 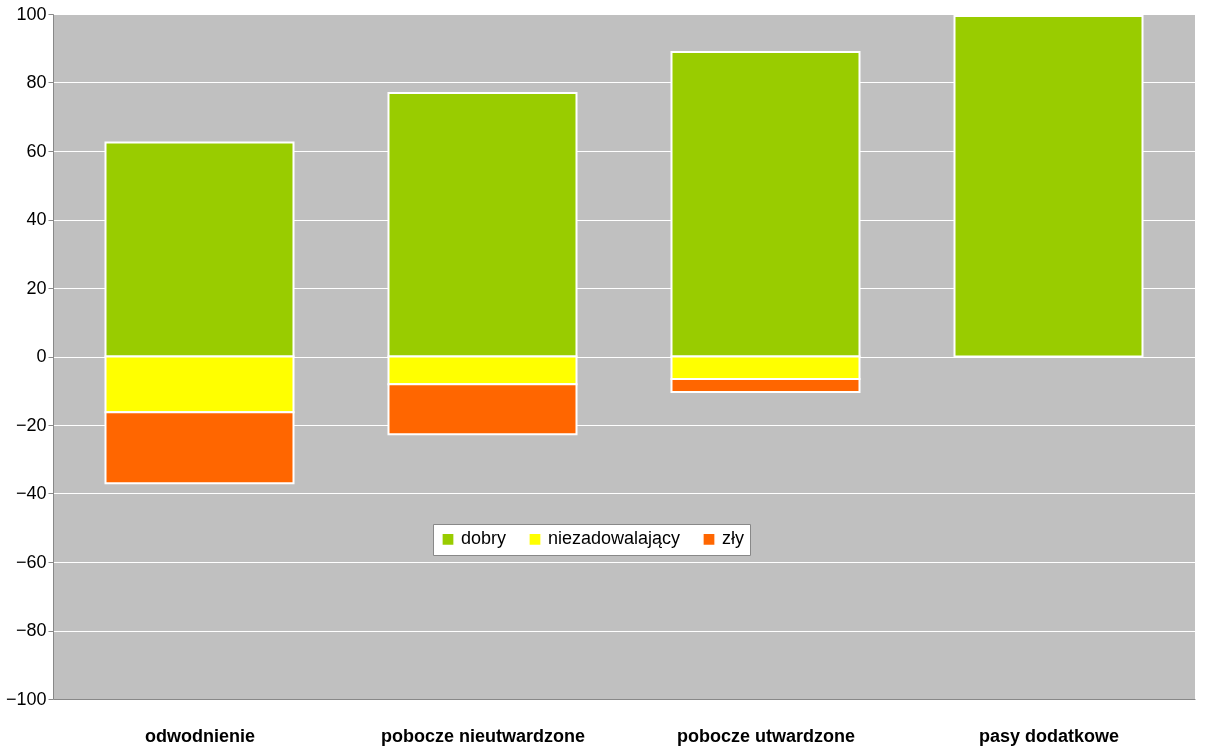 I want to click on y-tick-label: −80, so click(x=31, y=630).